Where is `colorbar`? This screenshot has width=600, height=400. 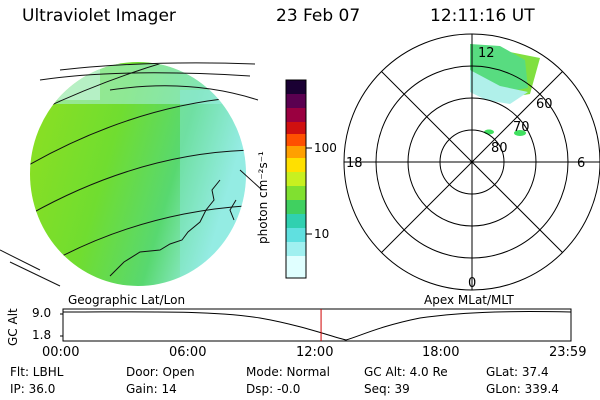
colorbar is located at coordinates (298, 179).